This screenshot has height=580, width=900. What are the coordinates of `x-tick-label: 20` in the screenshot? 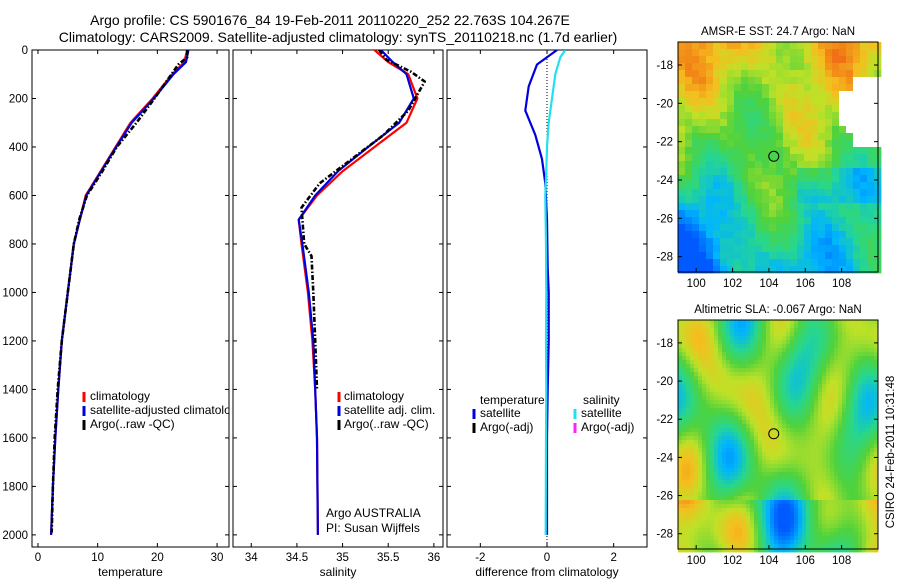 It's located at (157, 558).